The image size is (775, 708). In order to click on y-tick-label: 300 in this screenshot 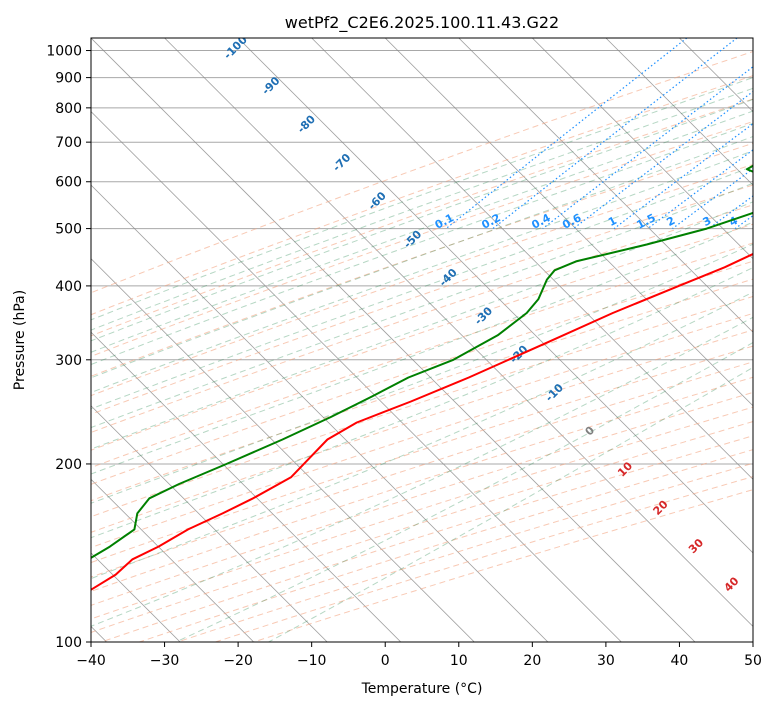, I will do `click(68, 361)`.